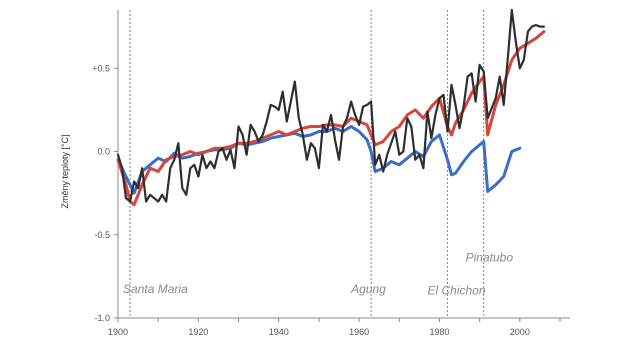  I want to click on y-tick-label: 0.0, so click(103, 152).